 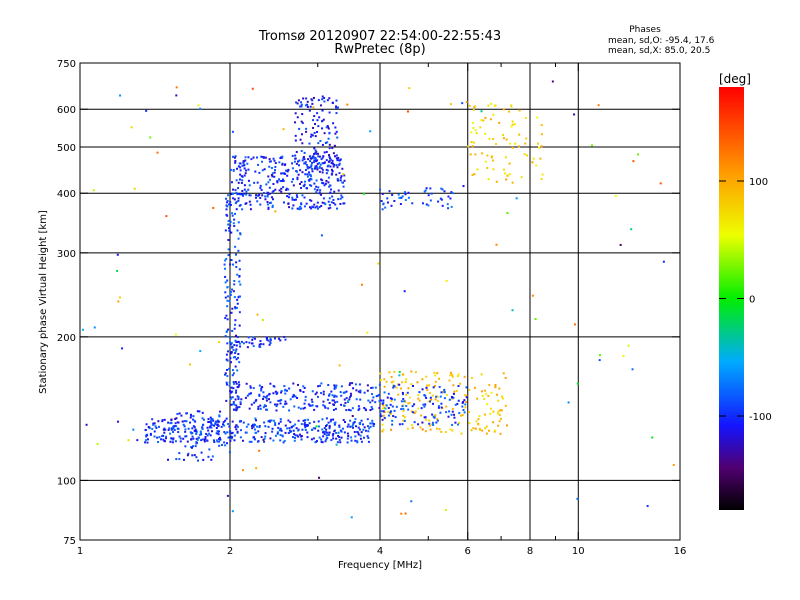 I want to click on chart-subtitle: RwPretec (8p), so click(x=379, y=49).